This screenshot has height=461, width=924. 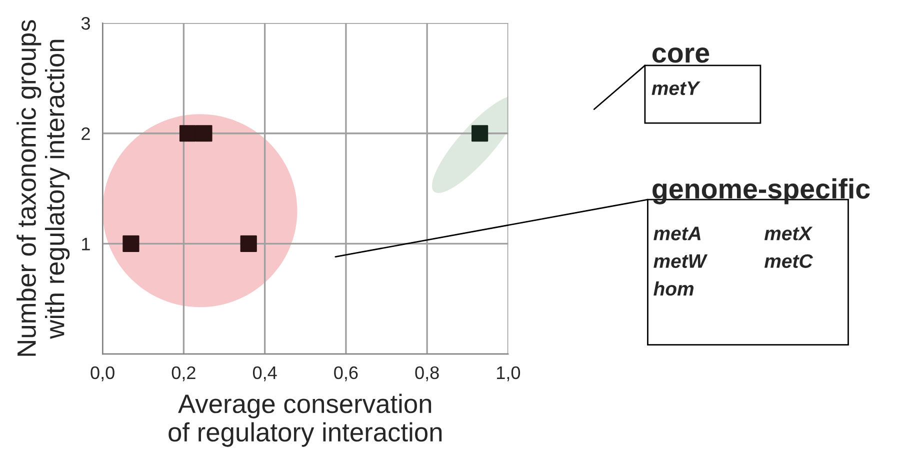 I want to click on y-tick-label: 3, so click(x=85, y=23).